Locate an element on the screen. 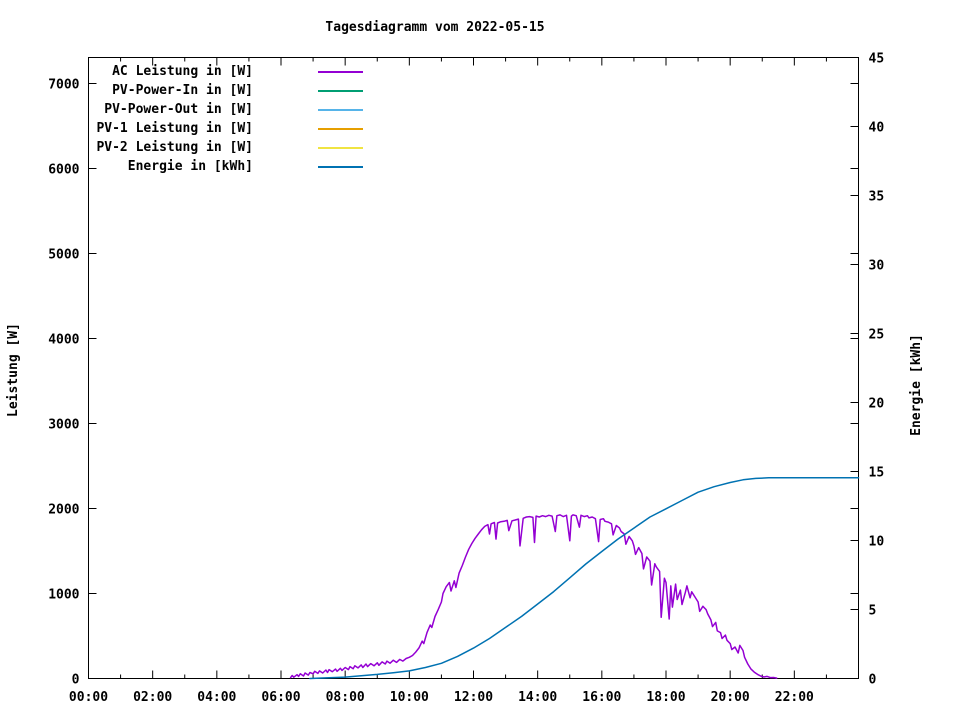 This screenshot has width=960, height=720. legend-item-energie: Energie in [kWh] is located at coordinates (190, 166).